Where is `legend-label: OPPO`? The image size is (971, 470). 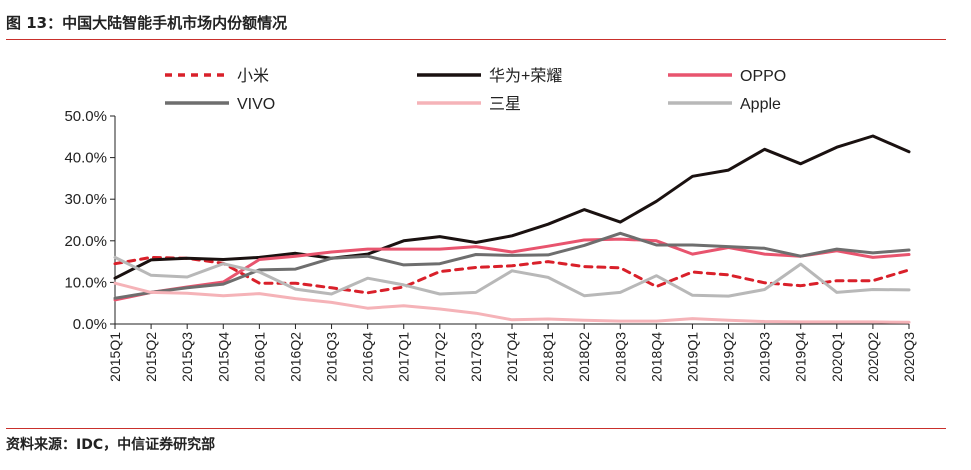
legend-label: OPPO is located at coordinates (763, 76).